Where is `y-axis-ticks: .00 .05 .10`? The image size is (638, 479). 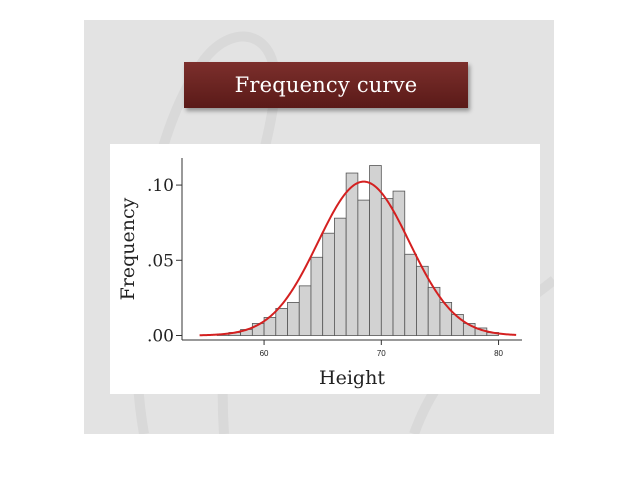
y-axis-ticks: .00 .05 .10 is located at coordinates (164, 261).